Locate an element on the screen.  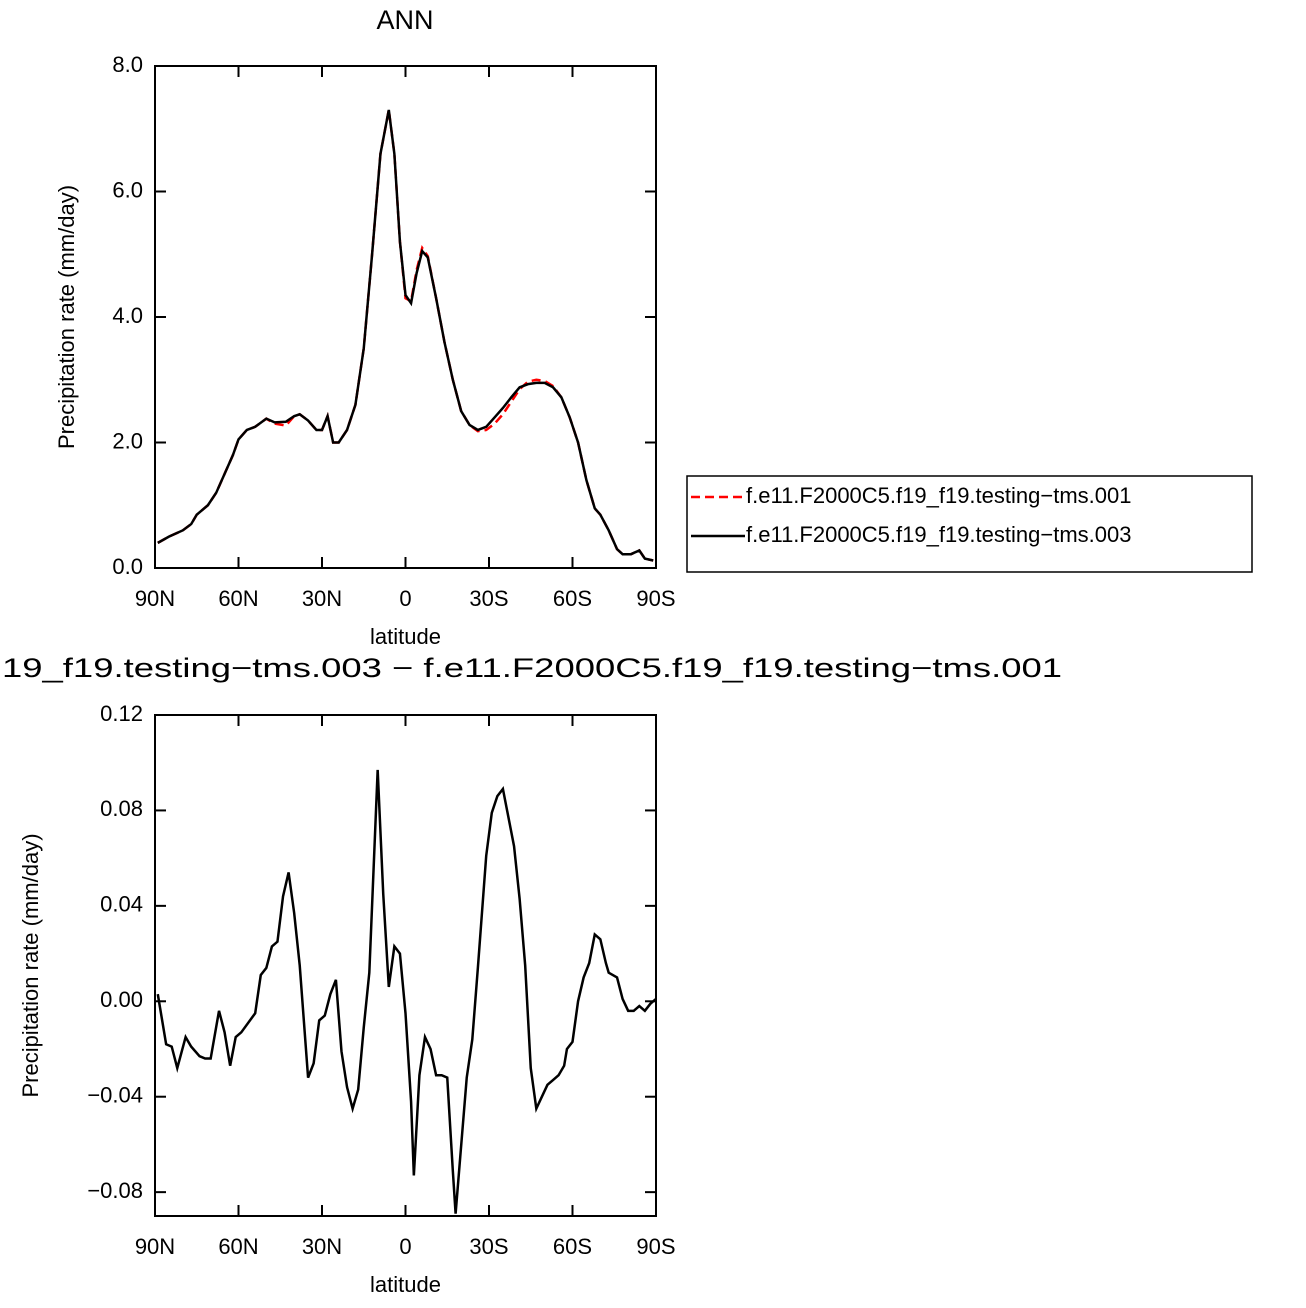
legend-label: f.e11.F2000C5.f19_f19.testing−tms.001 is located at coordinates (938, 495).